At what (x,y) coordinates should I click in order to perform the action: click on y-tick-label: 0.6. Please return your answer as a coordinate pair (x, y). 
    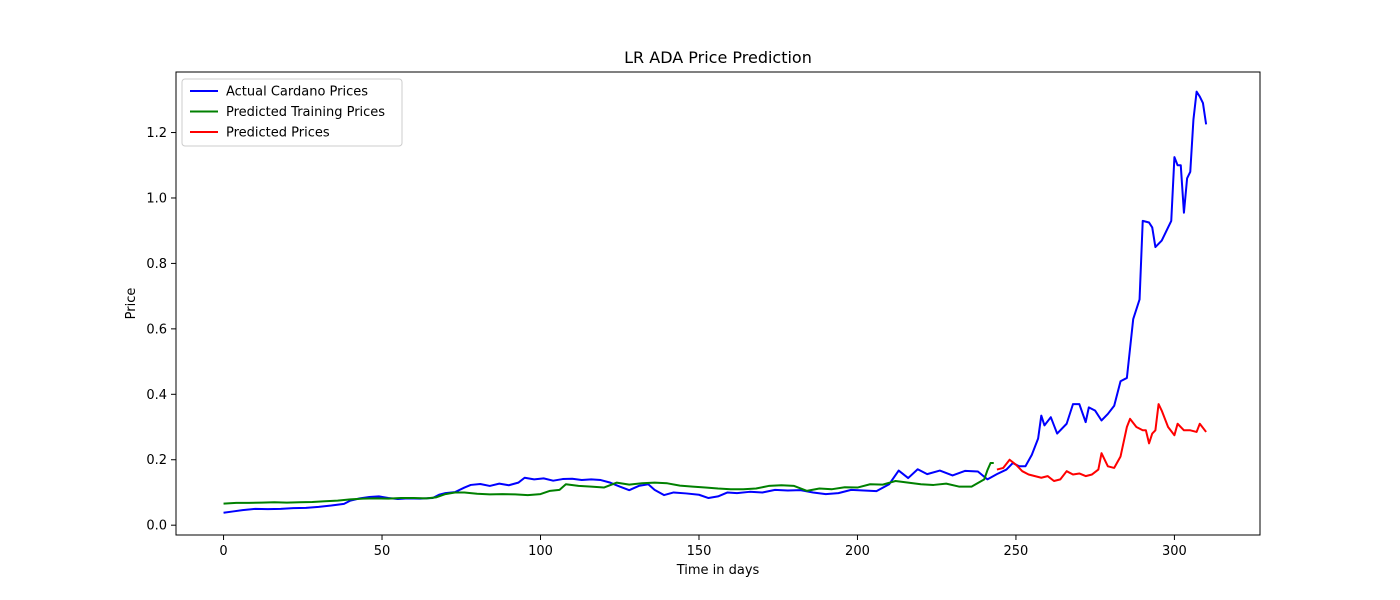
    Looking at the image, I should click on (156, 329).